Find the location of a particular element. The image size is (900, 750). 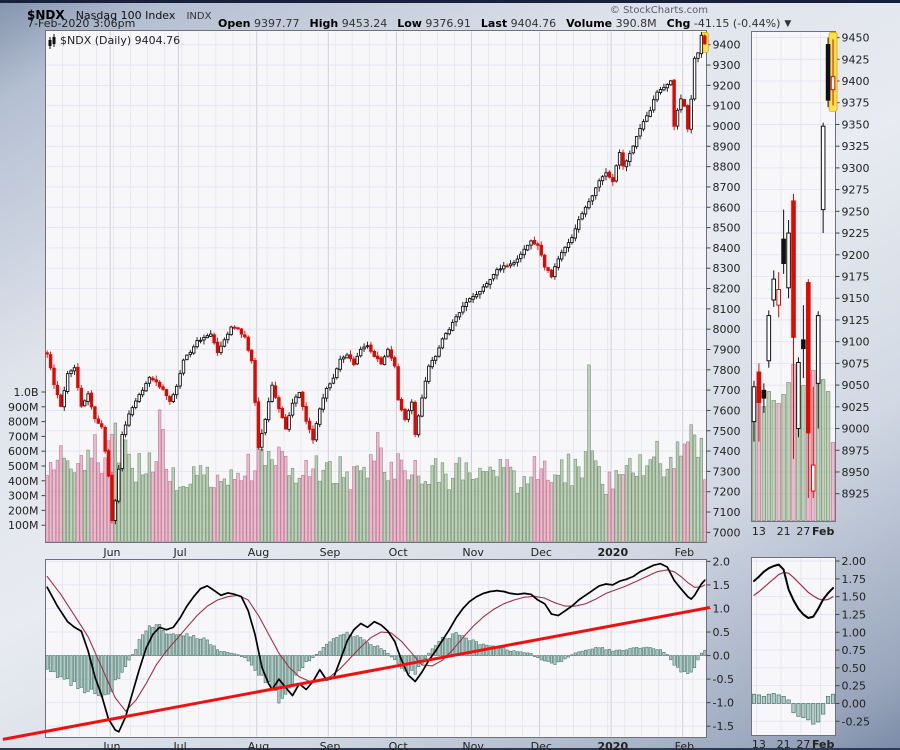

change-direction-down-icon: ▼ is located at coordinates (788, 24).